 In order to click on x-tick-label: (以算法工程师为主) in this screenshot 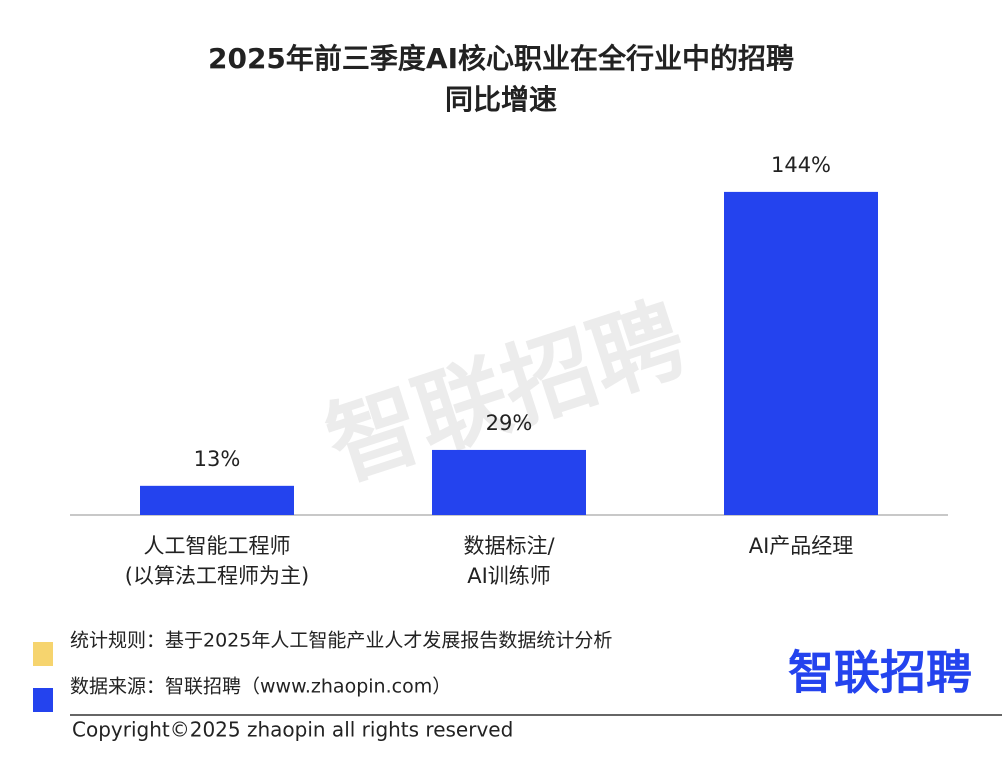, I will do `click(217, 576)`.